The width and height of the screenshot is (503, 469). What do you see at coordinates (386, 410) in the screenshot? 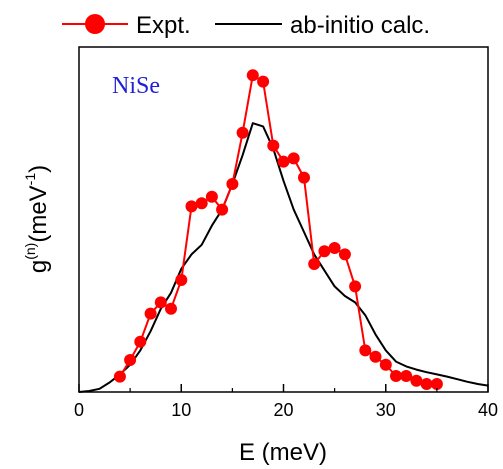
I see `x-tick-label: 30` at bounding box center [386, 410].